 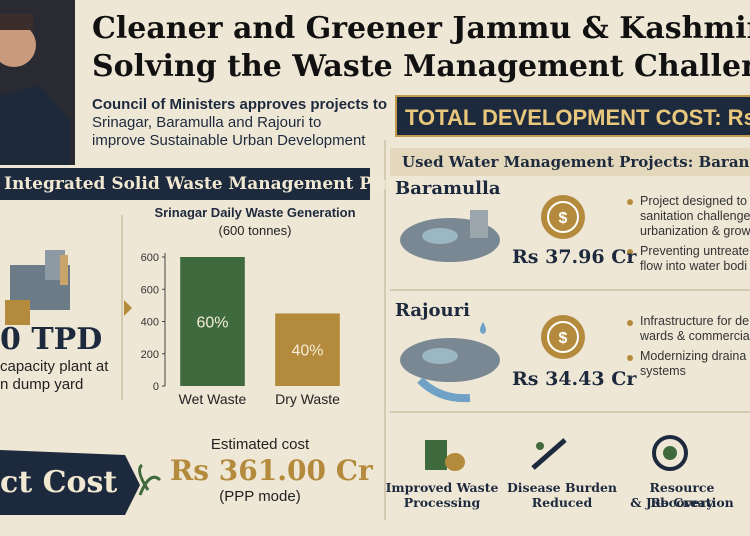 What do you see at coordinates (432, 310) in the screenshot?
I see `project-name: Rajouri` at bounding box center [432, 310].